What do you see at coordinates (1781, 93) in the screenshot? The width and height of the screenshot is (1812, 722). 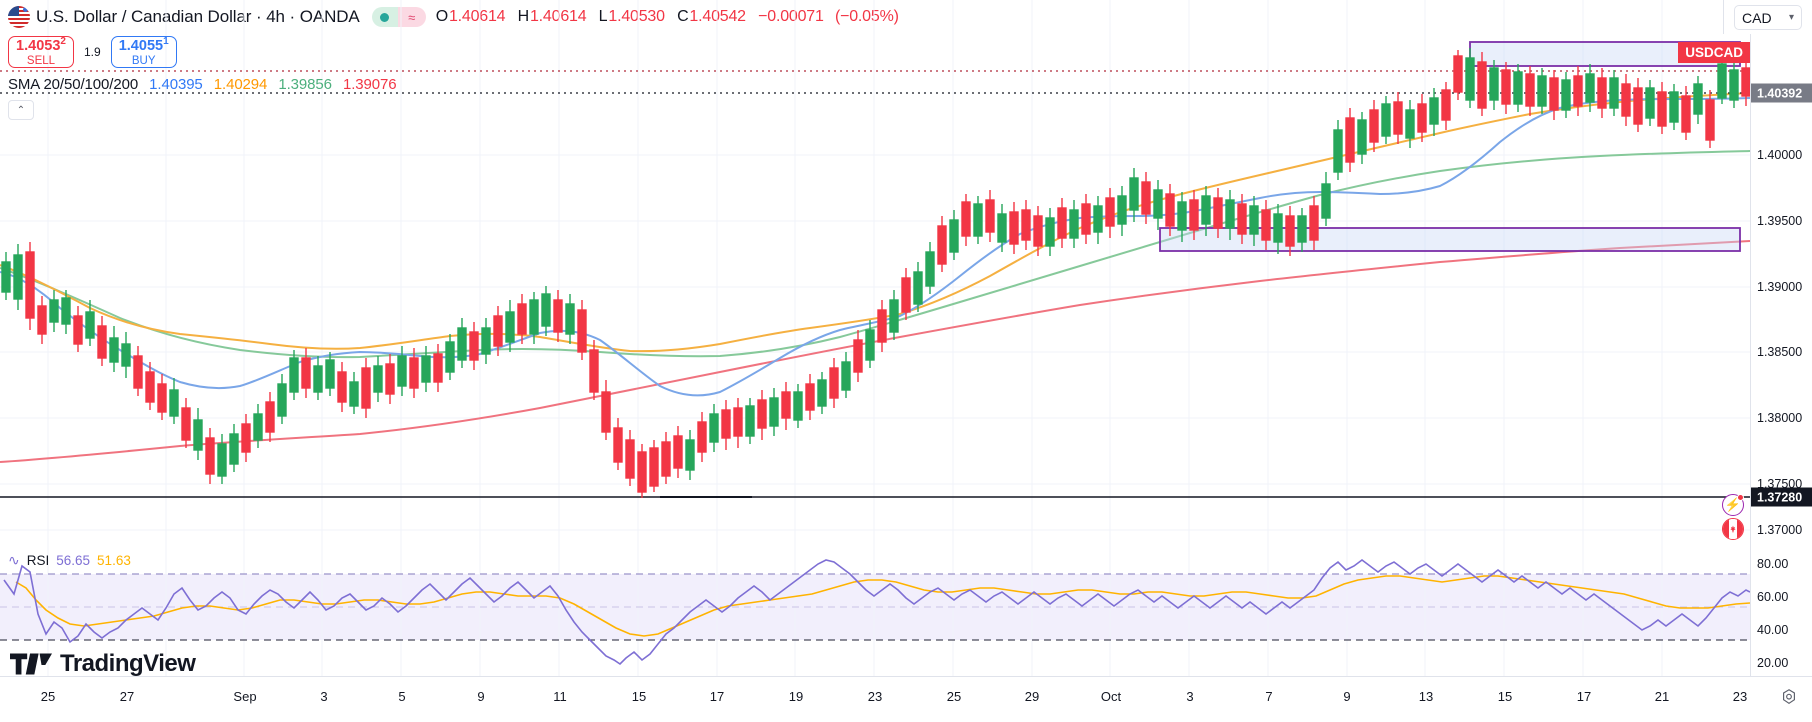 I see `sma-price-label: 1.40392` at bounding box center [1781, 93].